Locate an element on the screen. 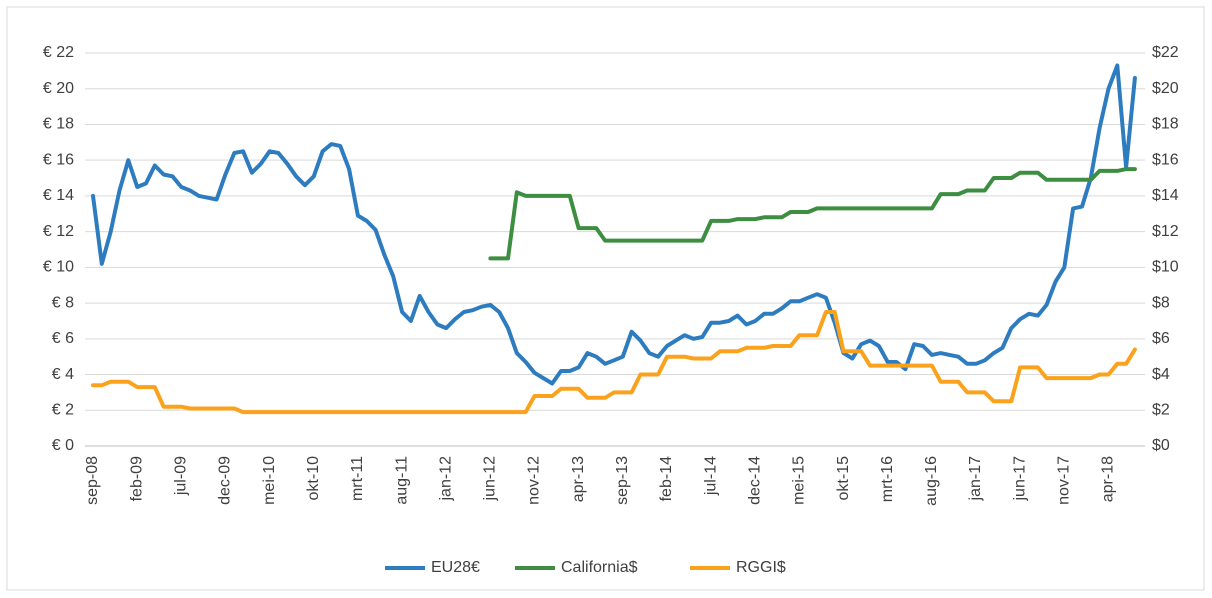  y2-tick-label: $16 is located at coordinates (1165, 159).